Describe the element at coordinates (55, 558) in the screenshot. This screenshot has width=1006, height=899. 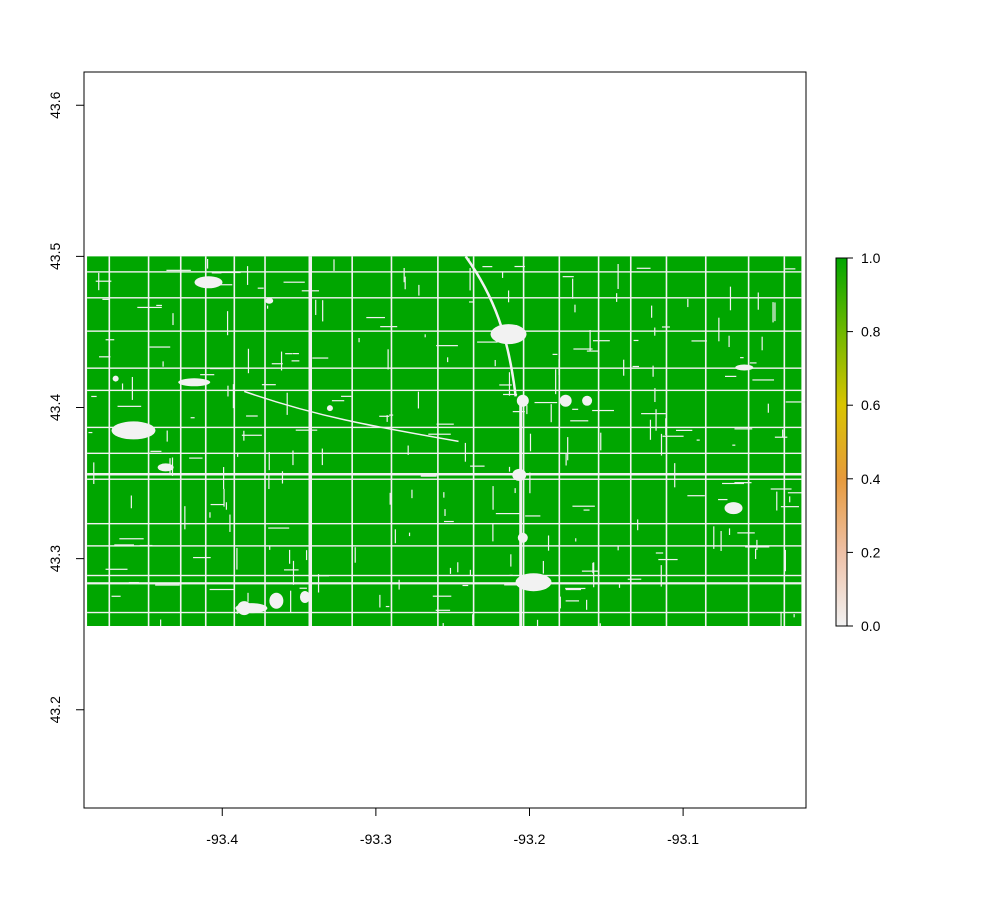
I see `y-tick-label: 43.3` at that location.